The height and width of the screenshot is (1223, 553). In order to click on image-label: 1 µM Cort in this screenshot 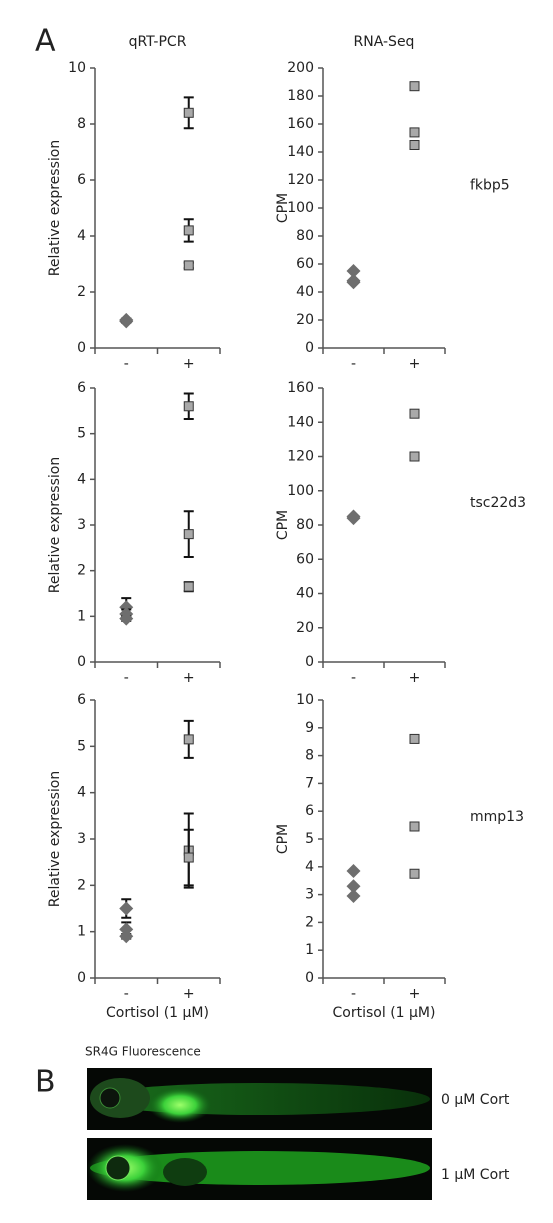, I will do `click(475, 1175)`.